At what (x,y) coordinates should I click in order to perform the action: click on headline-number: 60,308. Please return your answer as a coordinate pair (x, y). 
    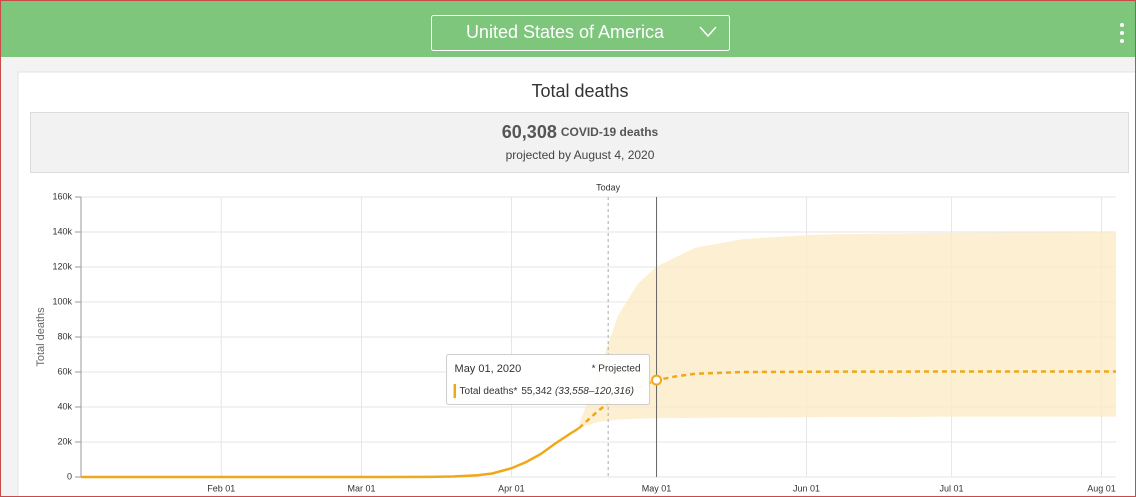
    Looking at the image, I should click on (529, 132).